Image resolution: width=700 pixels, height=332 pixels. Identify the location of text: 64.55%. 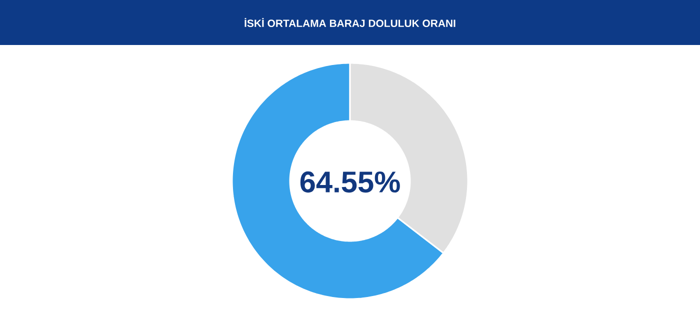
(350, 182).